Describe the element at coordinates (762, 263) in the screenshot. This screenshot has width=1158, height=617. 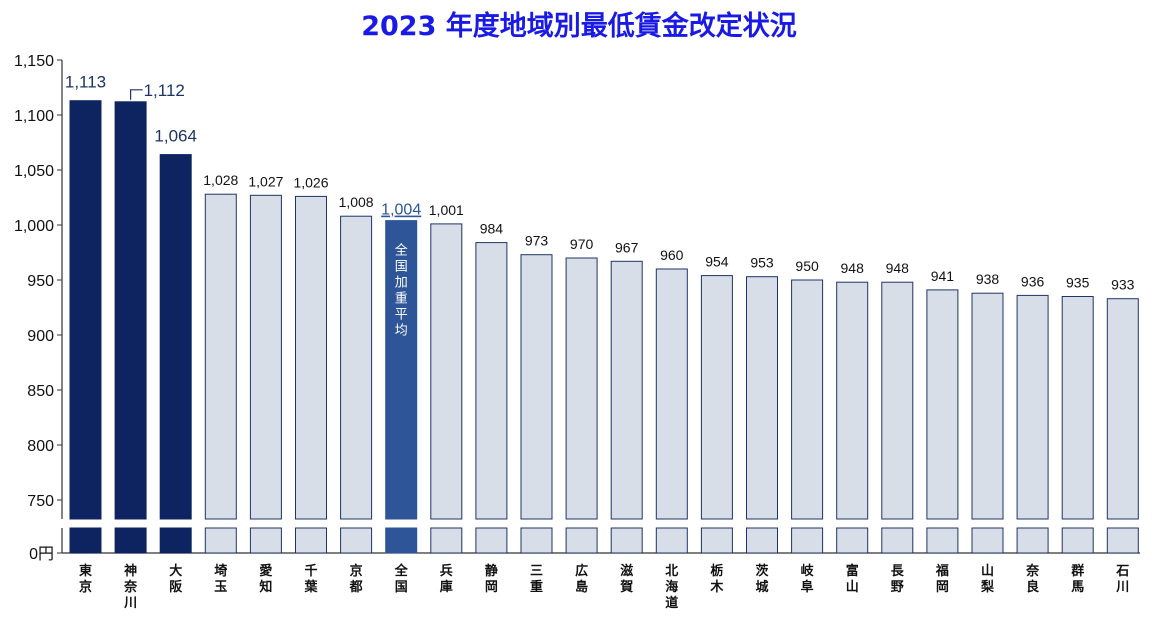
I see `value-label: 953` at that location.